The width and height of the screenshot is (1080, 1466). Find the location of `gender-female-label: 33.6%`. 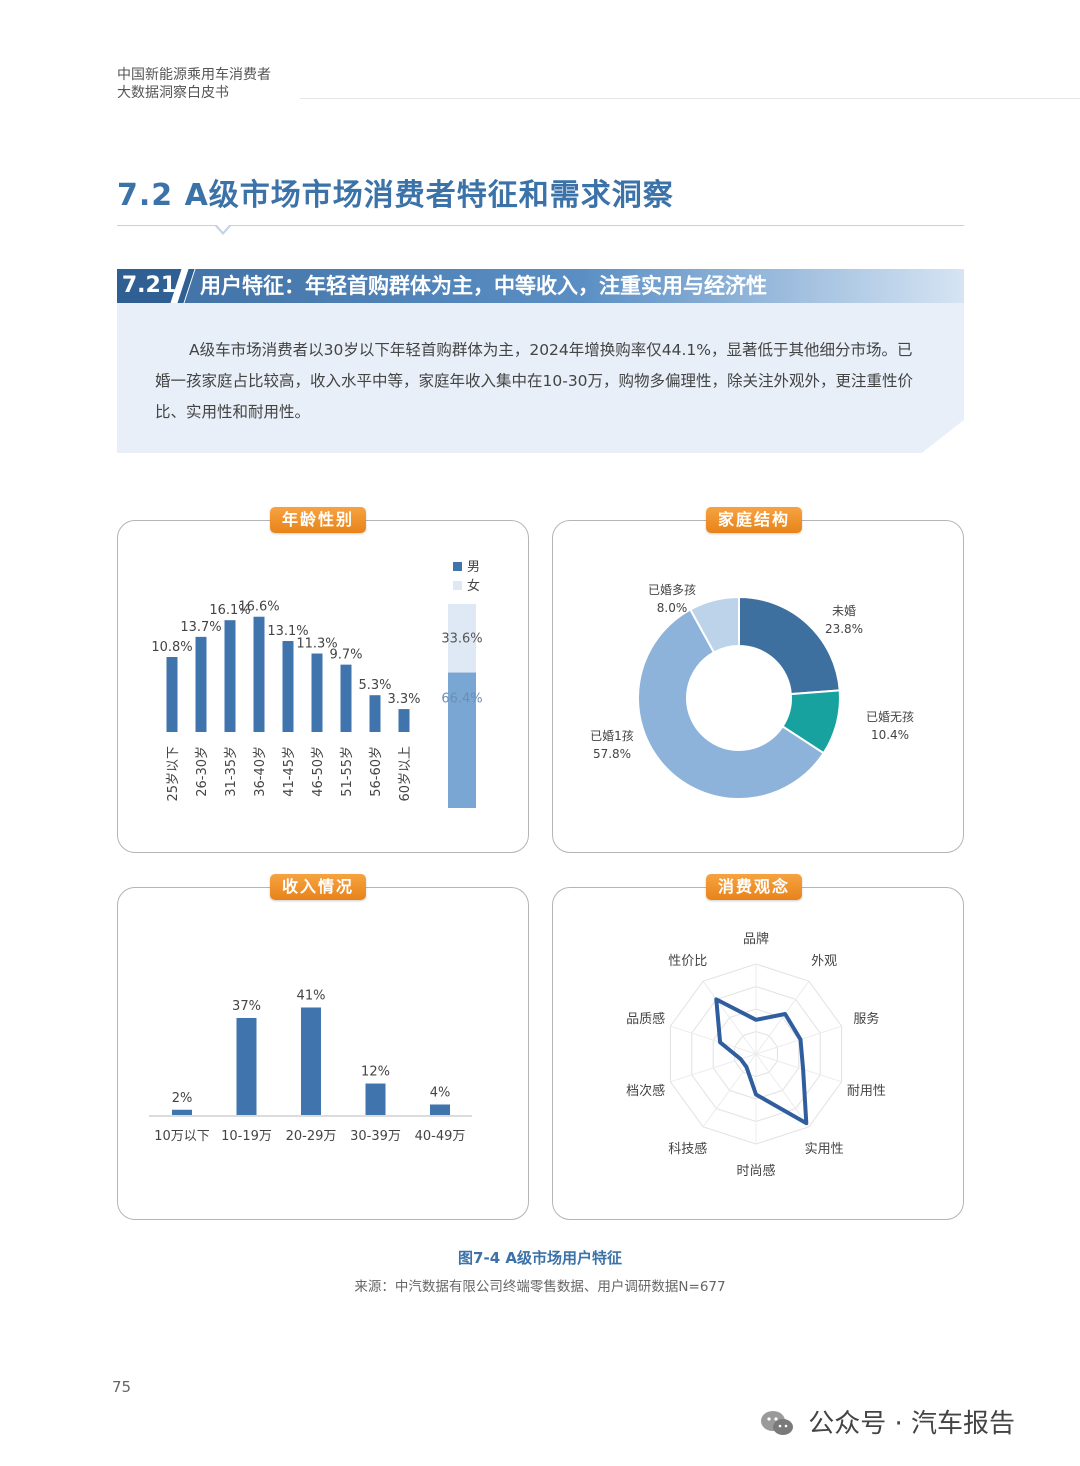

gender-female-label: 33.6% is located at coordinates (461, 638).